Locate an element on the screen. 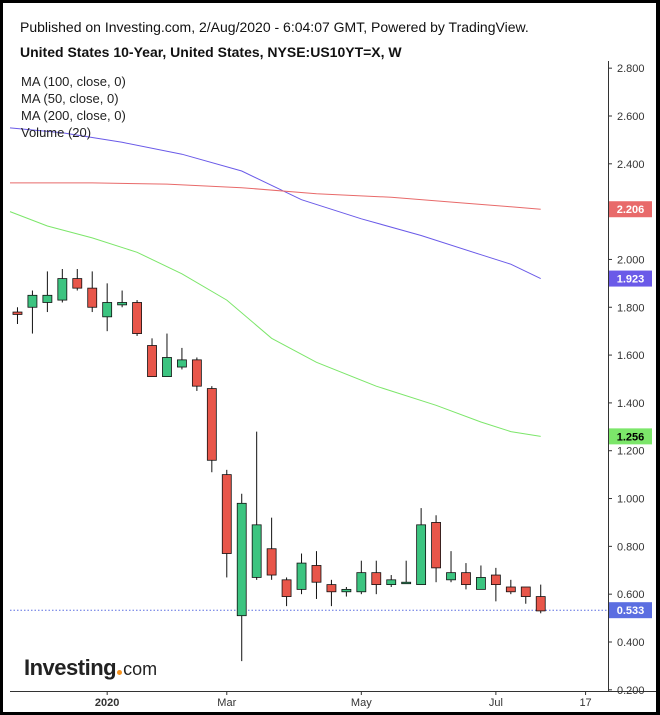 The width and height of the screenshot is (660, 715). y-tick-label: 1.000 is located at coordinates (631, 500).